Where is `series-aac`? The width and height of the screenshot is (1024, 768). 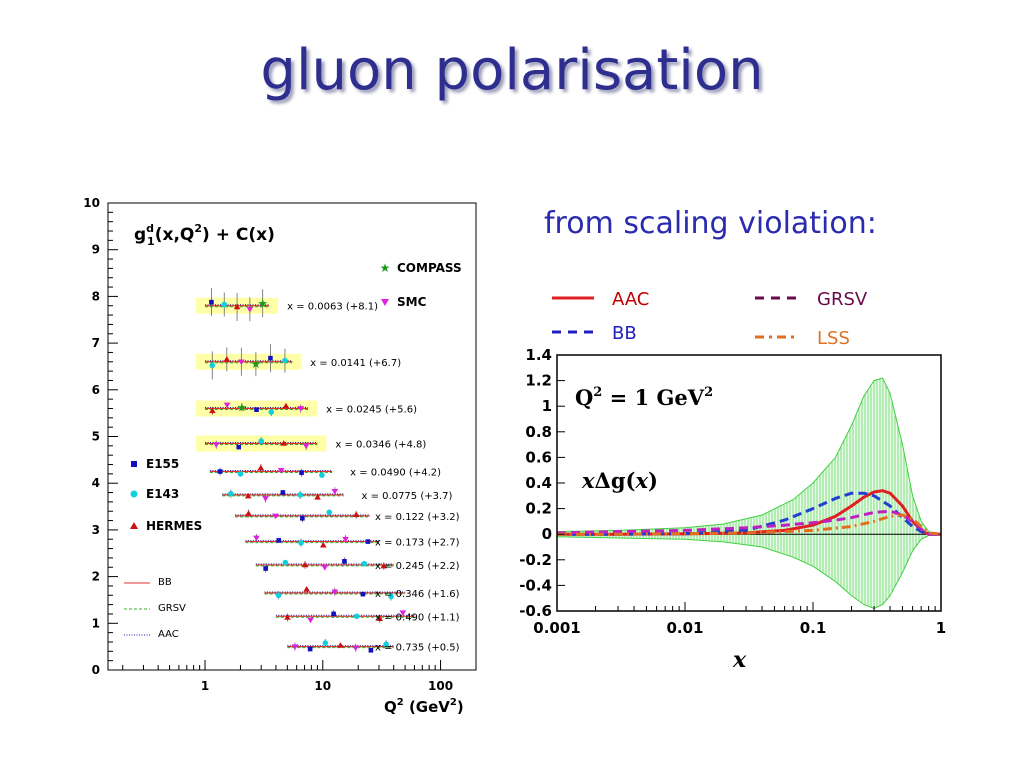
series-aac is located at coordinates (749, 512).